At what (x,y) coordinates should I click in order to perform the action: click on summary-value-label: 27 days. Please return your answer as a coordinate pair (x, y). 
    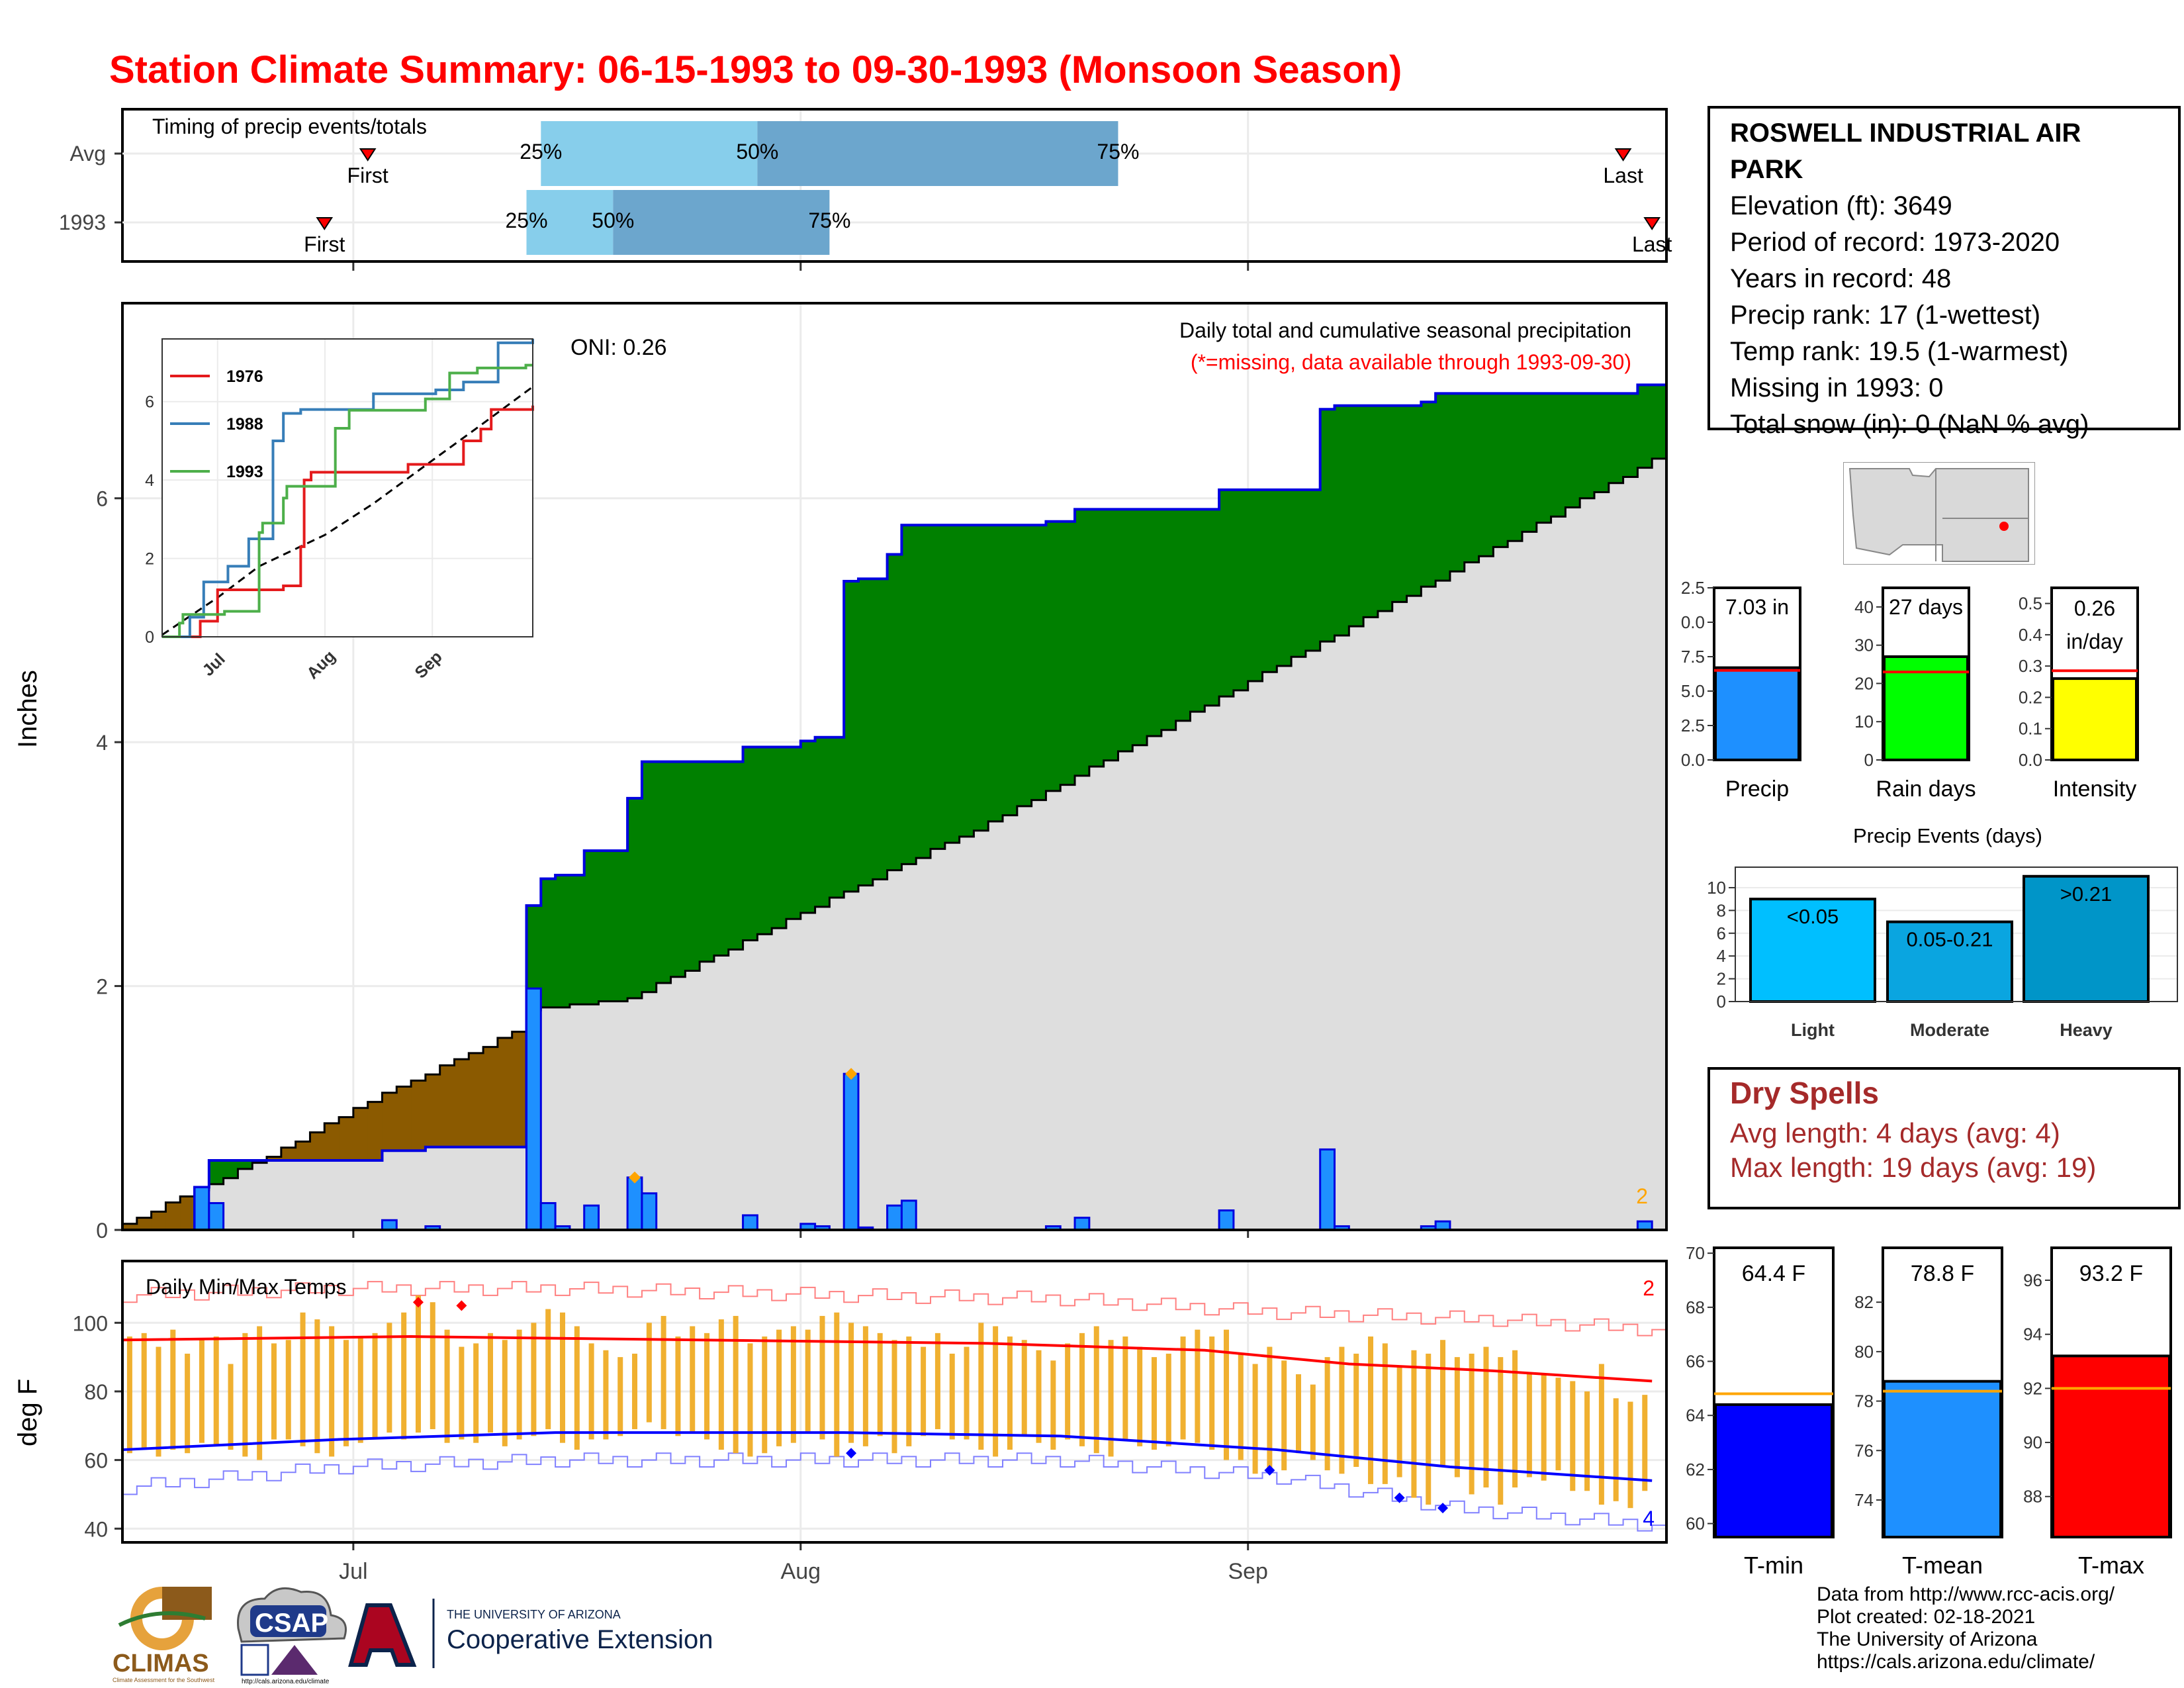
    Looking at the image, I should click on (1926, 607).